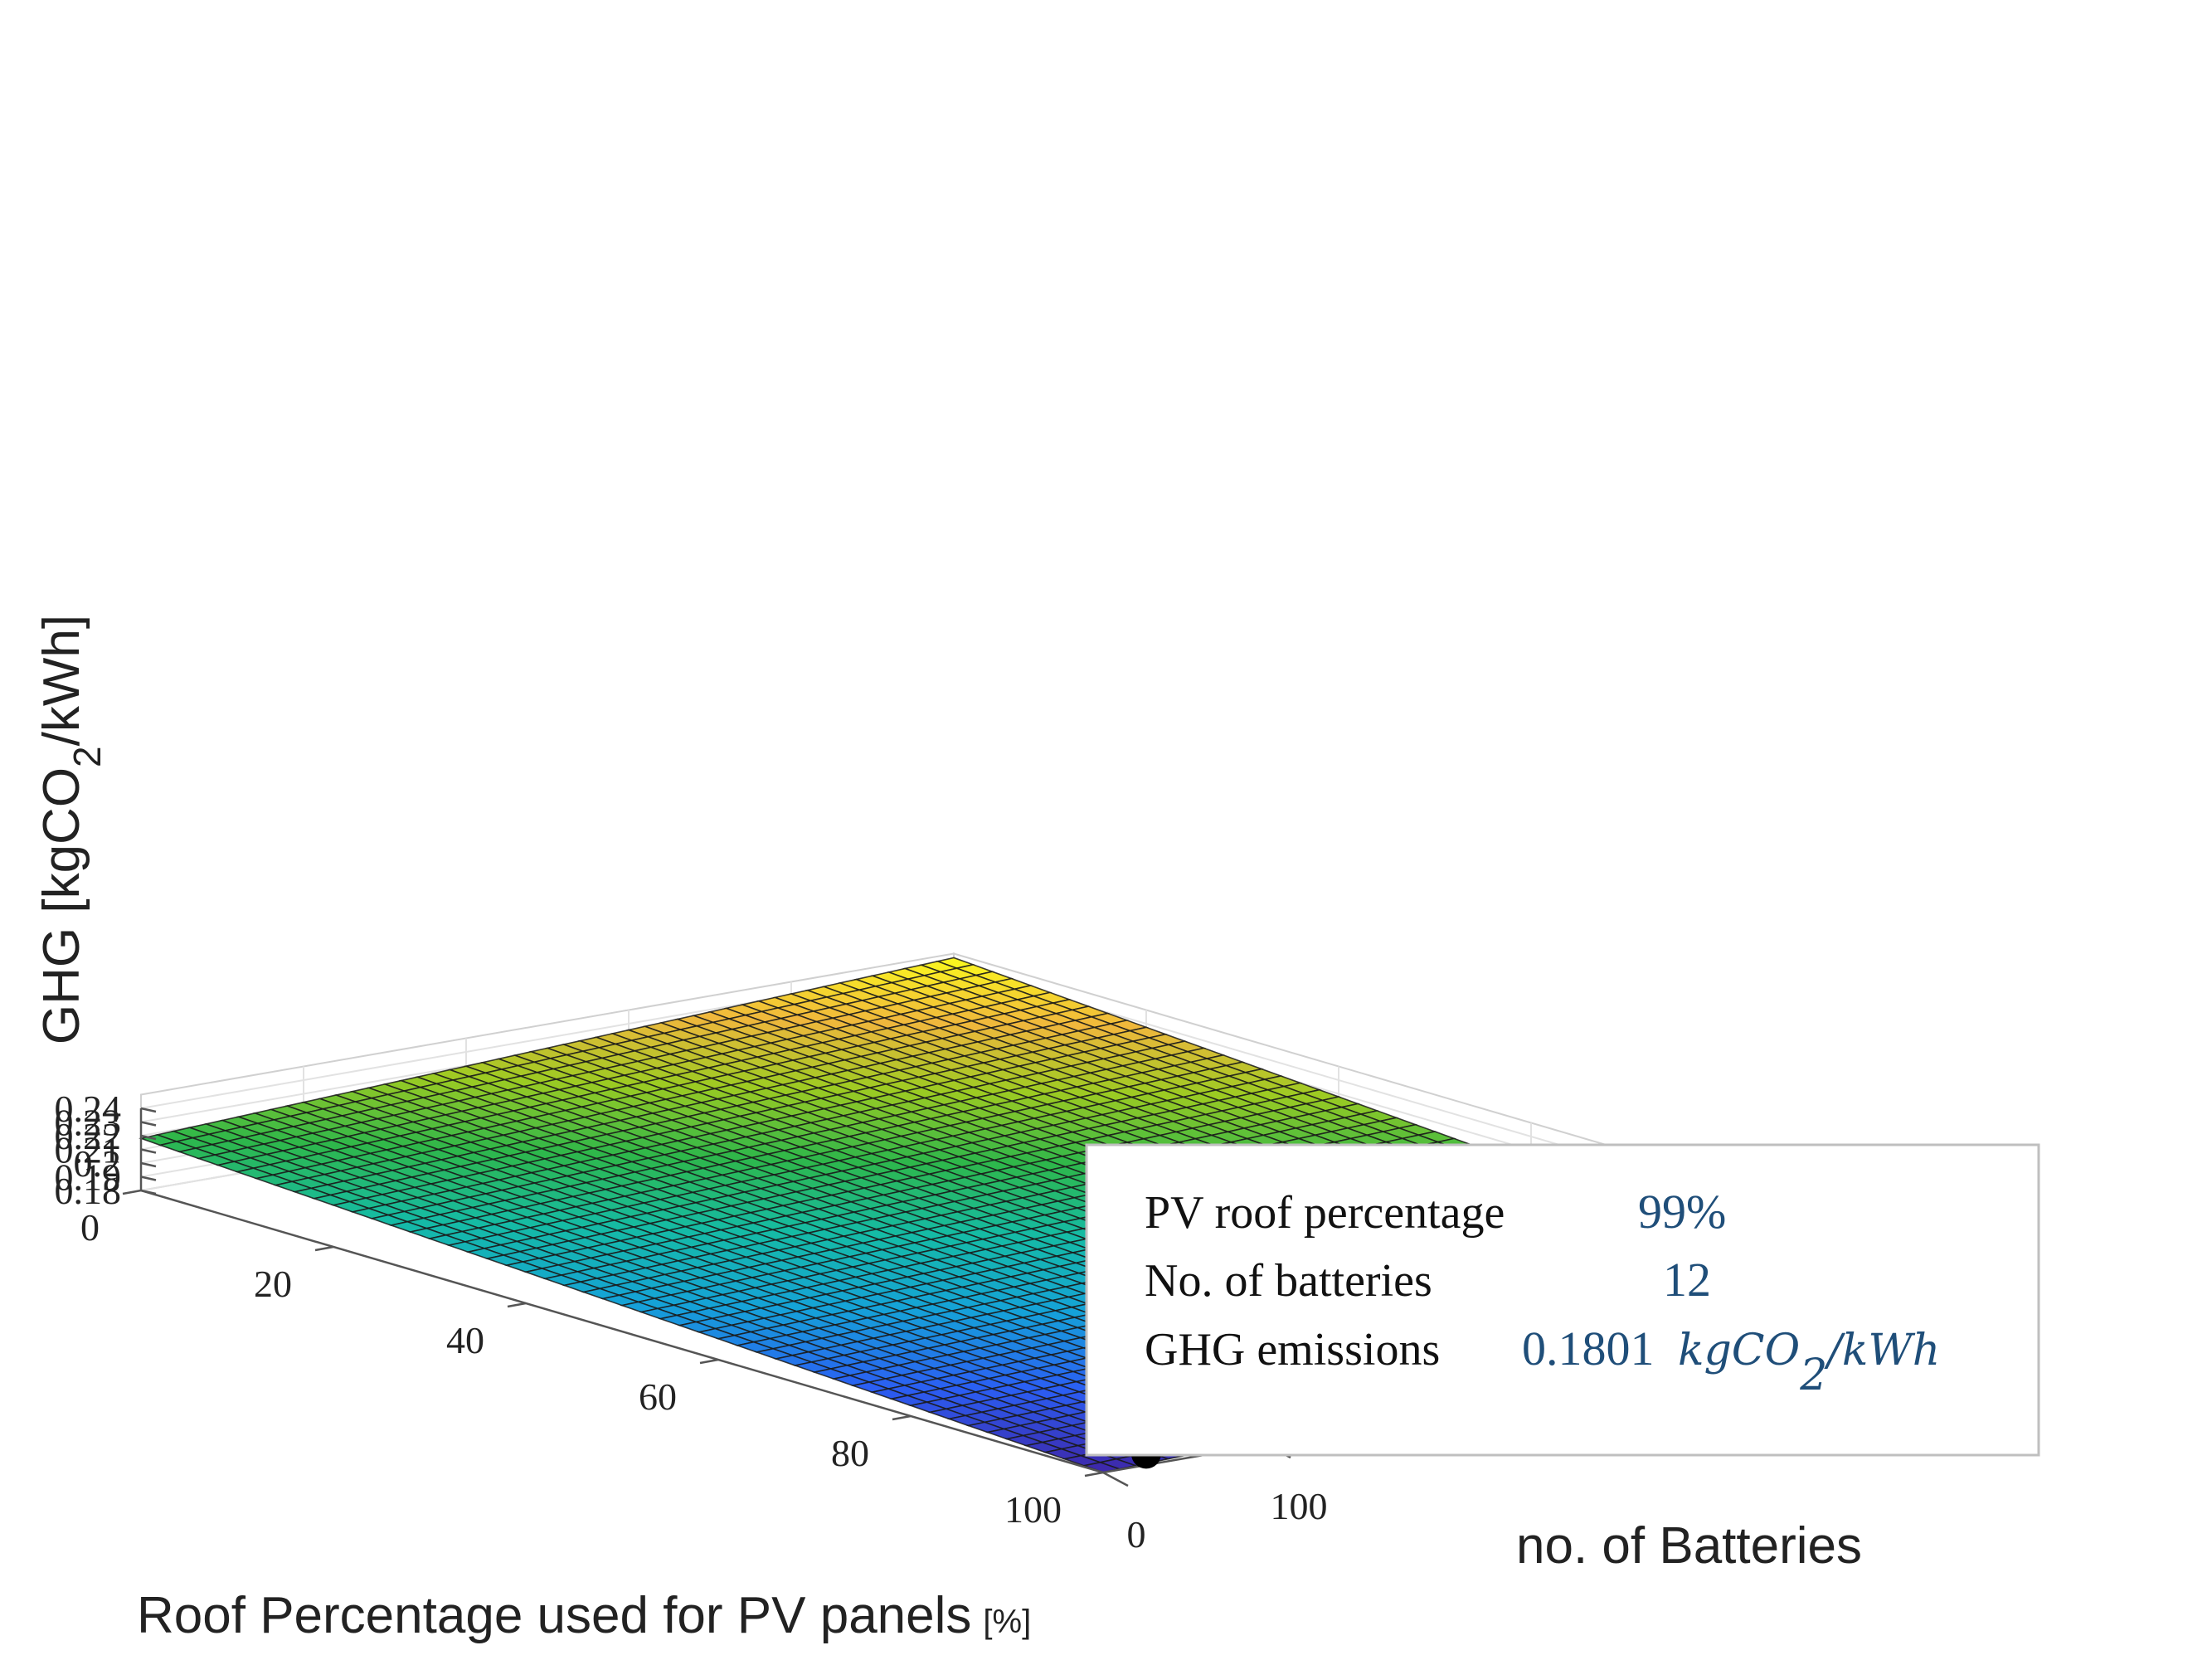 The height and width of the screenshot is (1660, 2212). I want to click on x-axis-title: Roof Percentage used for PV panels [%], so click(584, 1615).